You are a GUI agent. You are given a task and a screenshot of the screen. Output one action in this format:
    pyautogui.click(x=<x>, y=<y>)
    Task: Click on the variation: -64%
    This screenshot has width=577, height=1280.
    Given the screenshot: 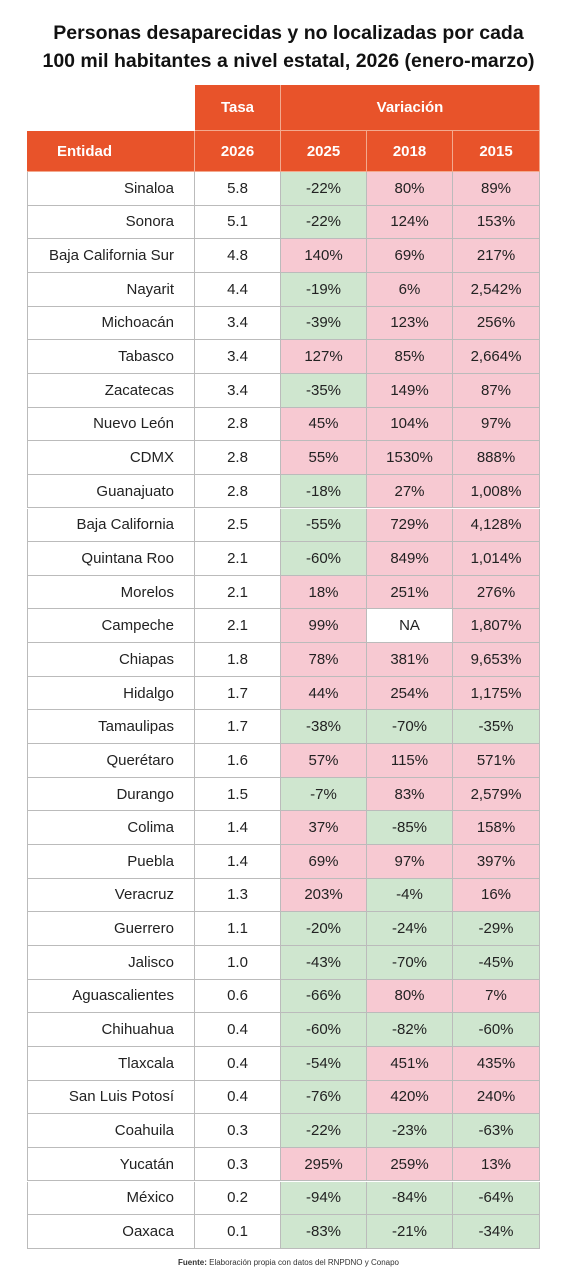 What is the action you would take?
    pyautogui.click(x=496, y=1198)
    